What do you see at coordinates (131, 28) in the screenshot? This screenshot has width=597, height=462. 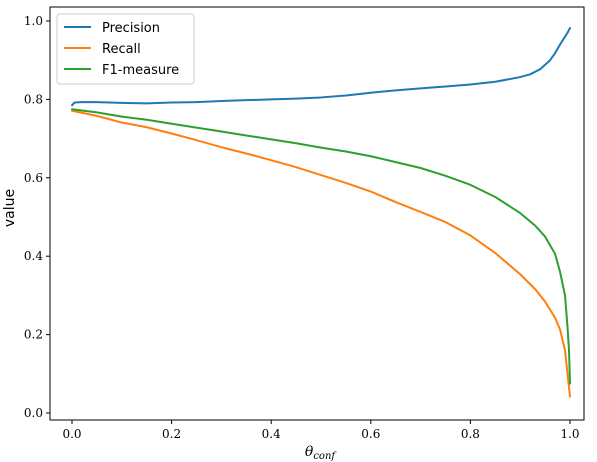 I see `legend-label: Precision` at bounding box center [131, 28].